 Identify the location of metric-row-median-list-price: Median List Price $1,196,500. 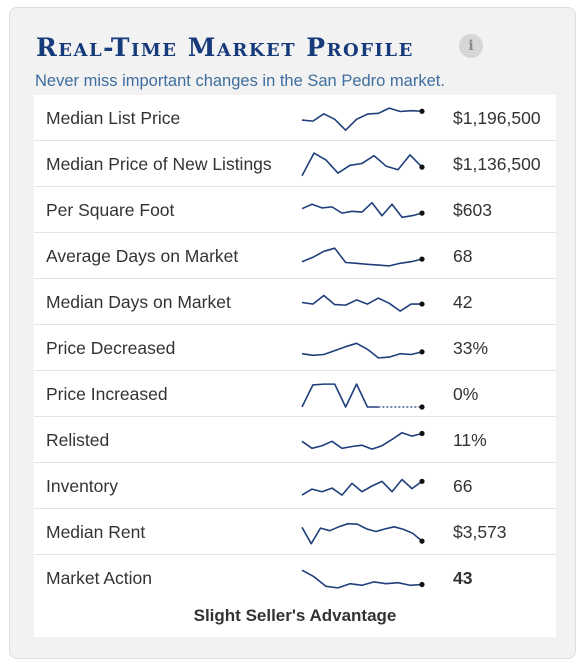
(295, 118).